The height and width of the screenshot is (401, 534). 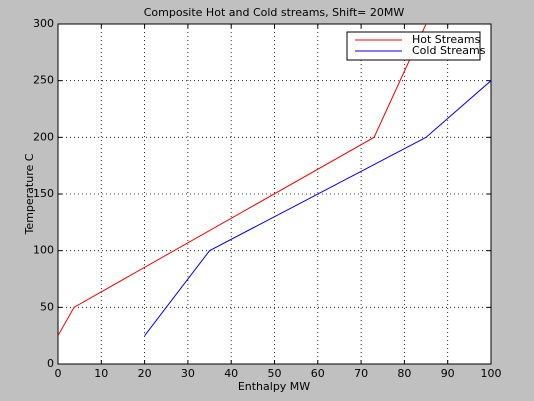 What do you see at coordinates (449, 50) in the screenshot?
I see `legend-label: Cold Streams` at bounding box center [449, 50].